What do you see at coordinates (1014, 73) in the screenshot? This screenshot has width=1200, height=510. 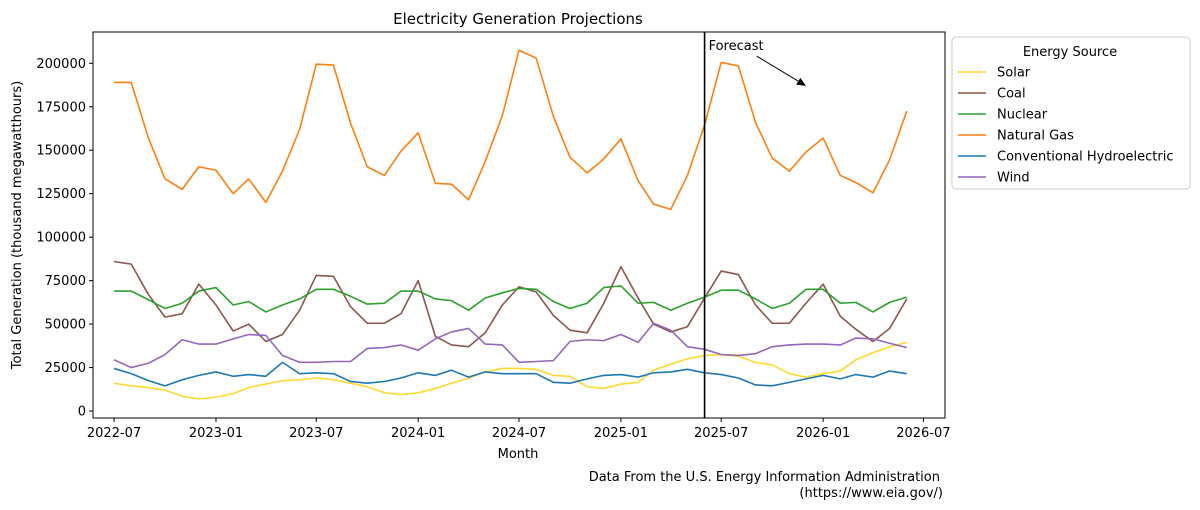 I see `legend-label-solar: Solar` at bounding box center [1014, 73].